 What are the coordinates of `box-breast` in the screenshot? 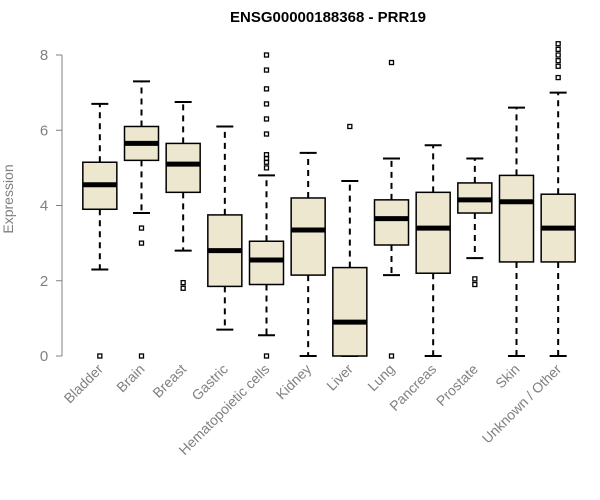 It's located at (183, 196).